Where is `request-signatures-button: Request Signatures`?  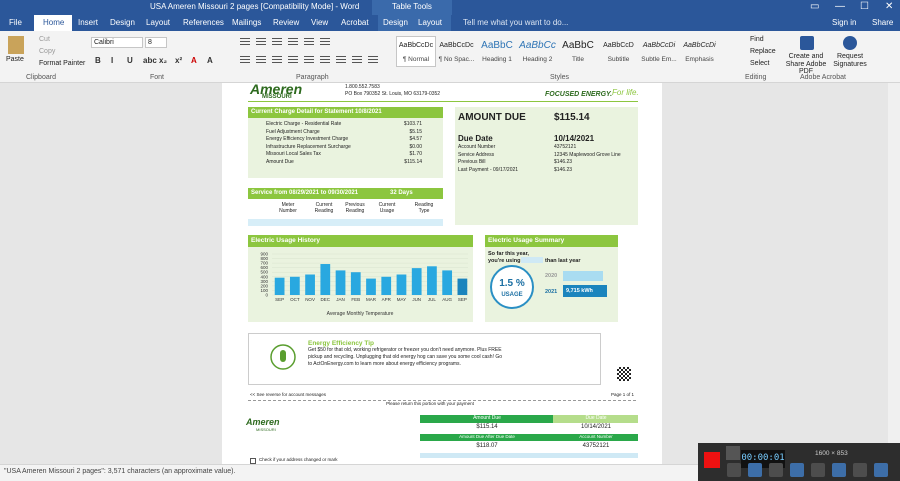
request-signatures-button: Request Signatures is located at coordinates (850, 60).